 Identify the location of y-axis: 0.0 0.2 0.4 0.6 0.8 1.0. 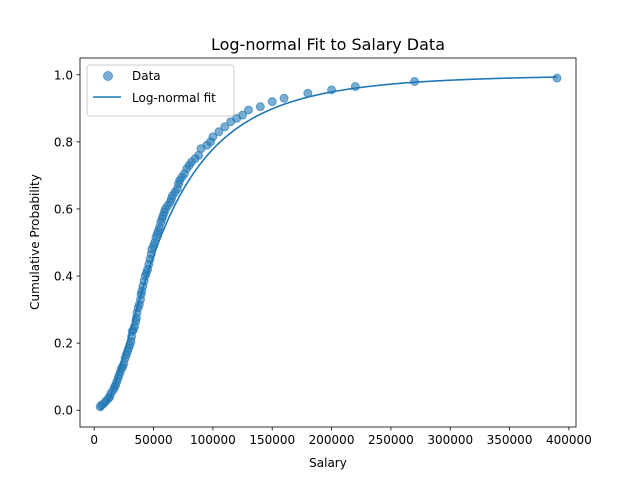
(67, 243).